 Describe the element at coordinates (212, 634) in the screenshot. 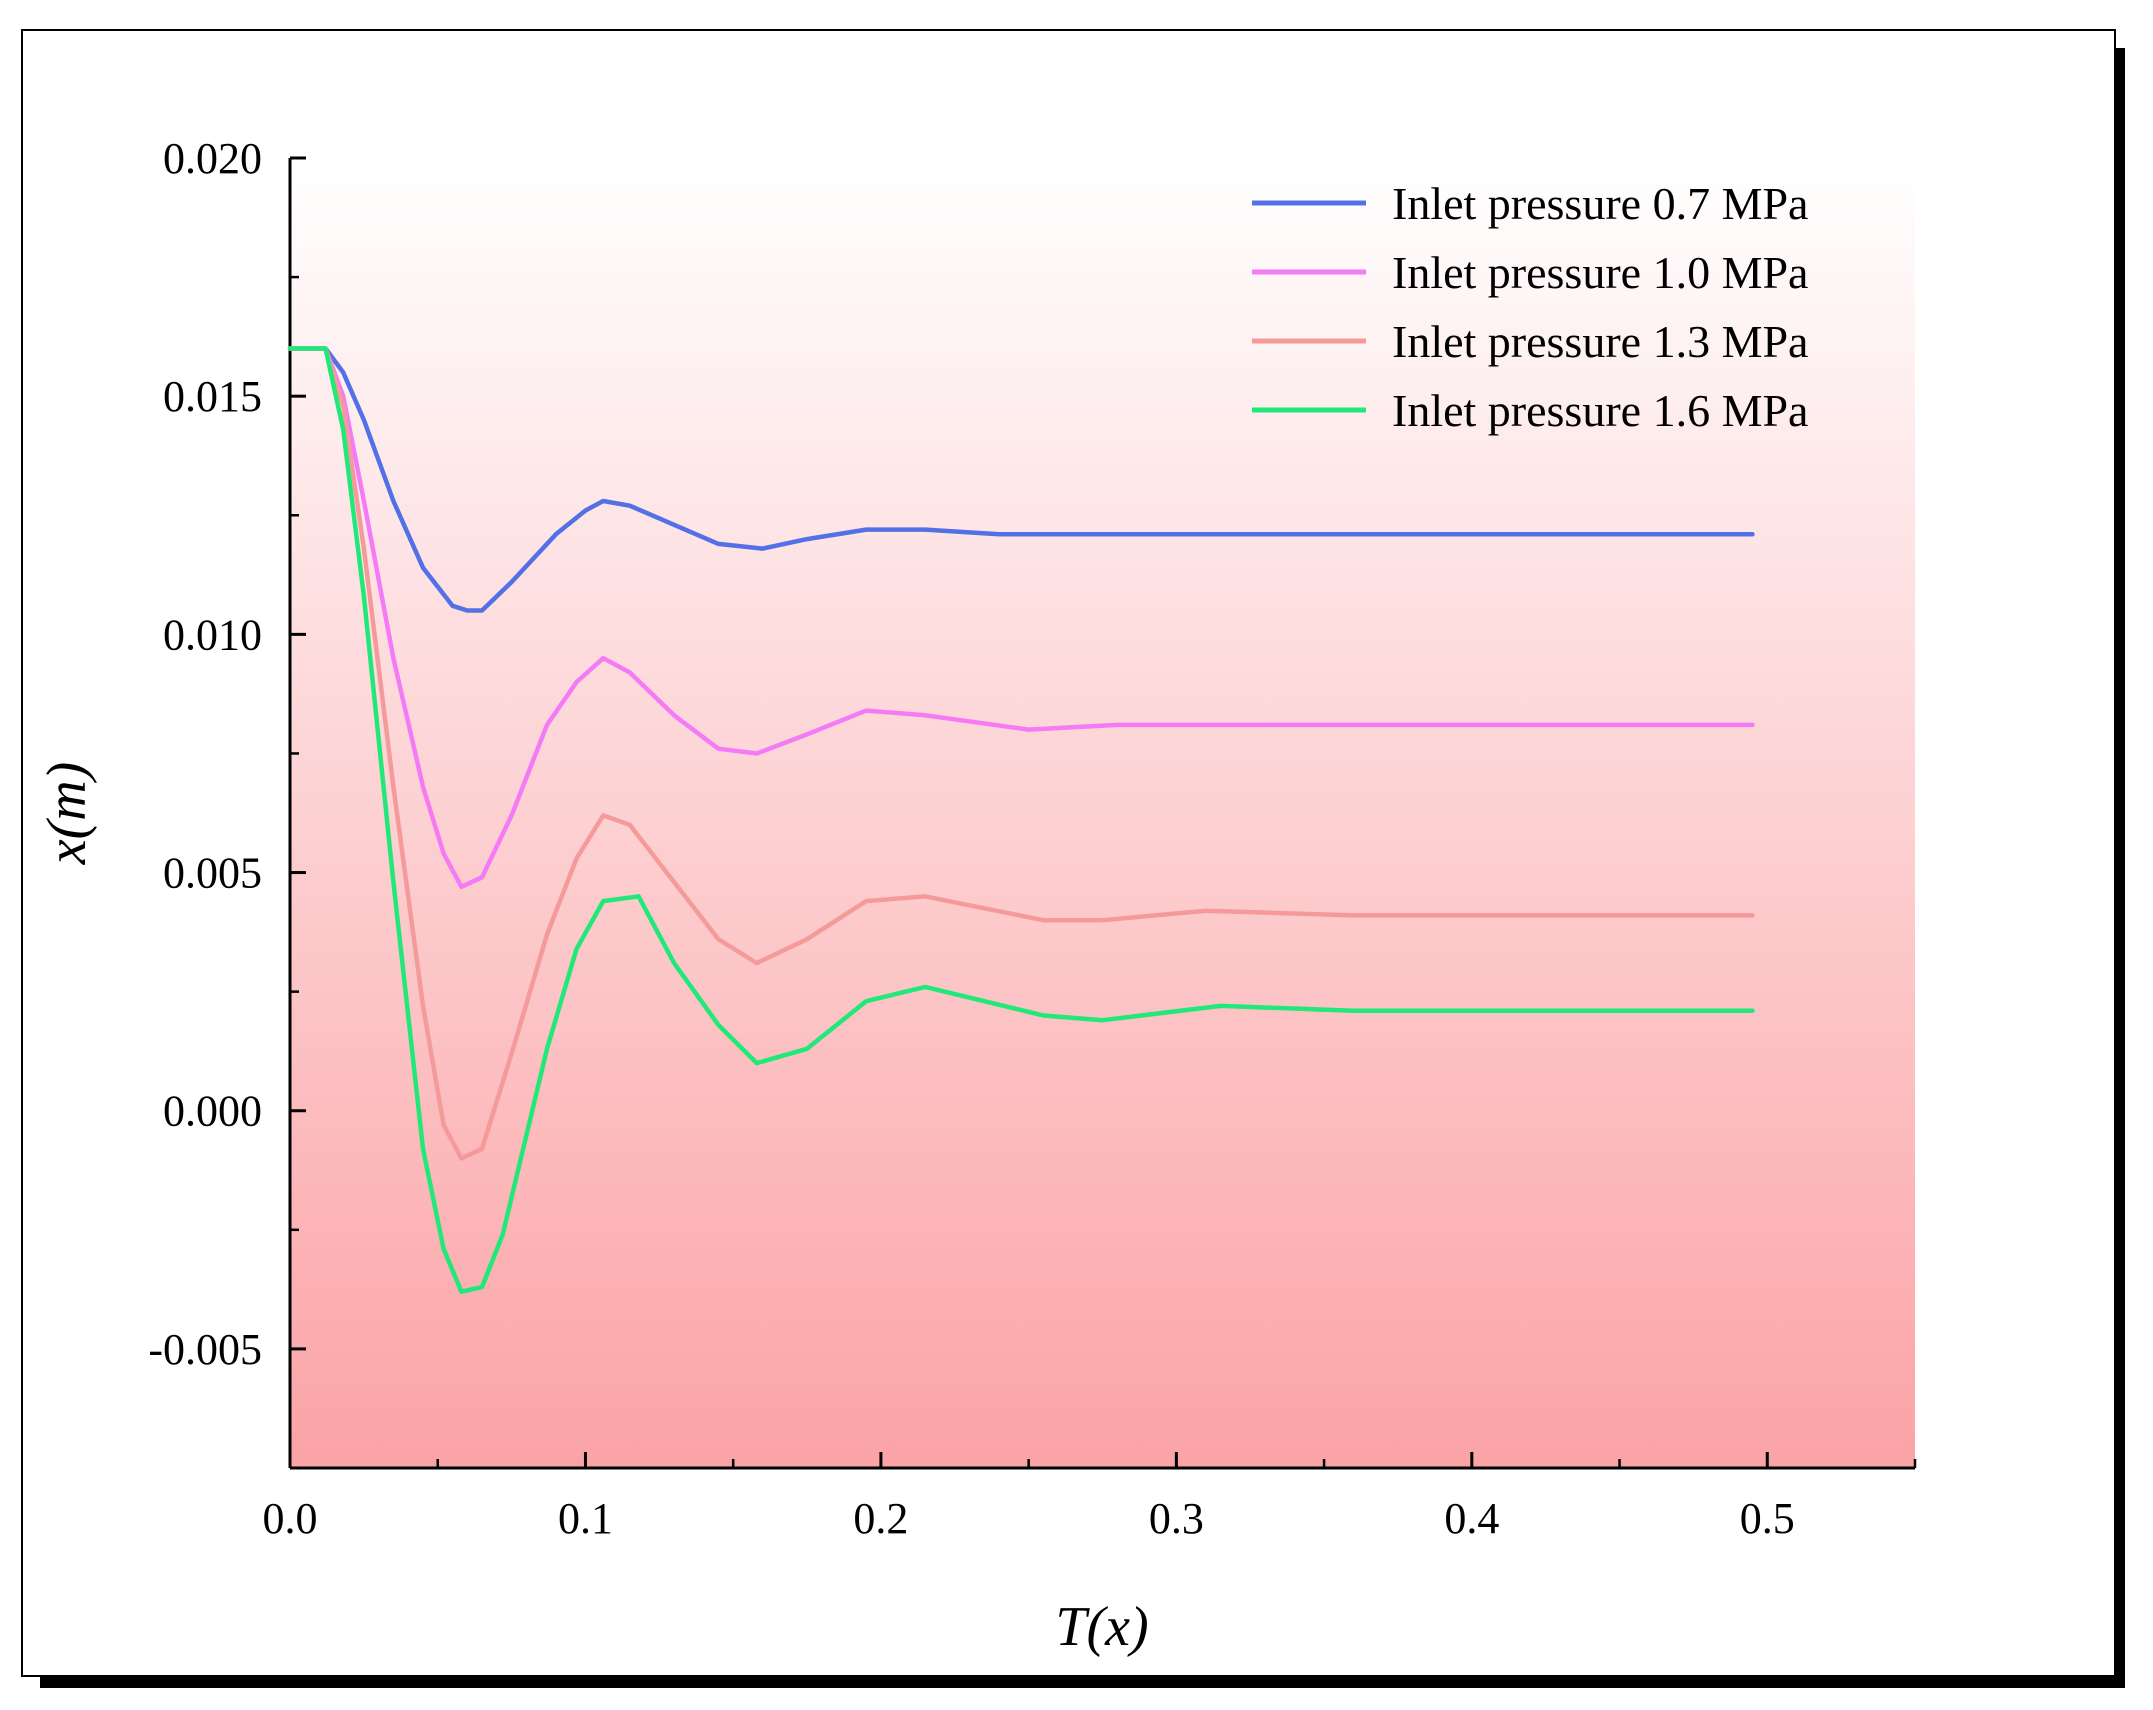

I see `y-tick-label: 0.010` at that location.